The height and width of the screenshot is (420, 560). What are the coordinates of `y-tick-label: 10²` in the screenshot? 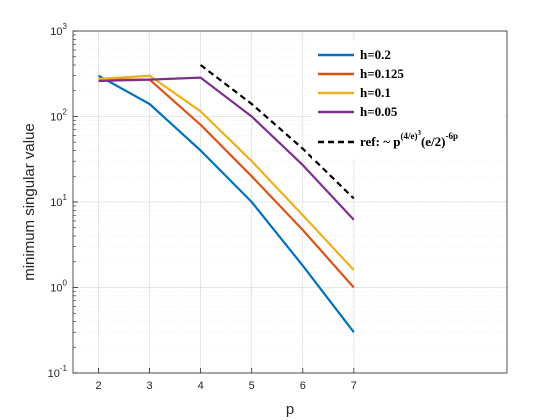 It's located at (58, 116).